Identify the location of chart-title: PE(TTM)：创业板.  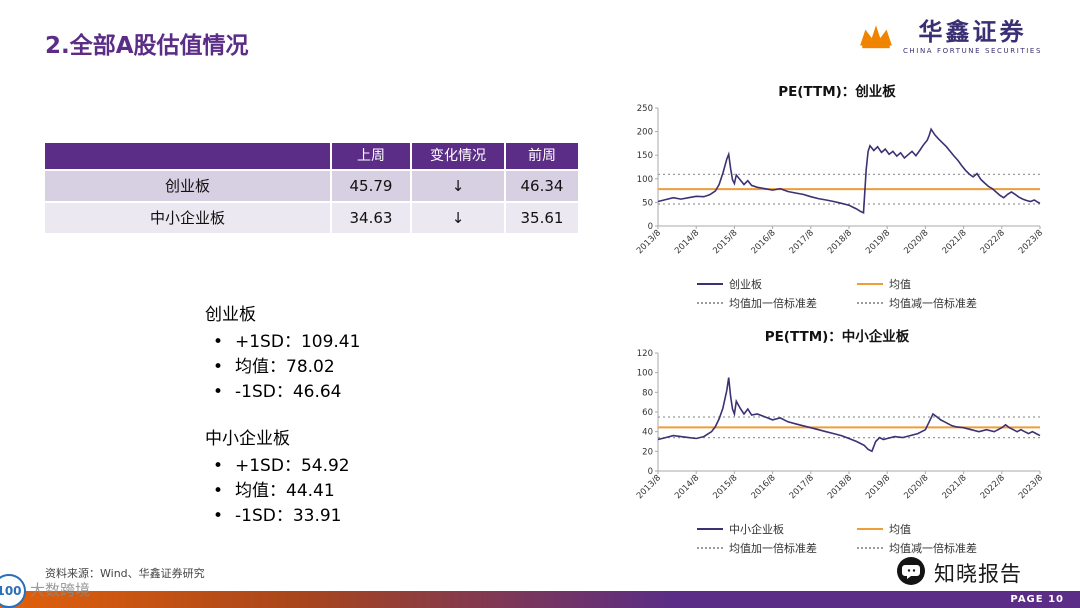
(837, 92).